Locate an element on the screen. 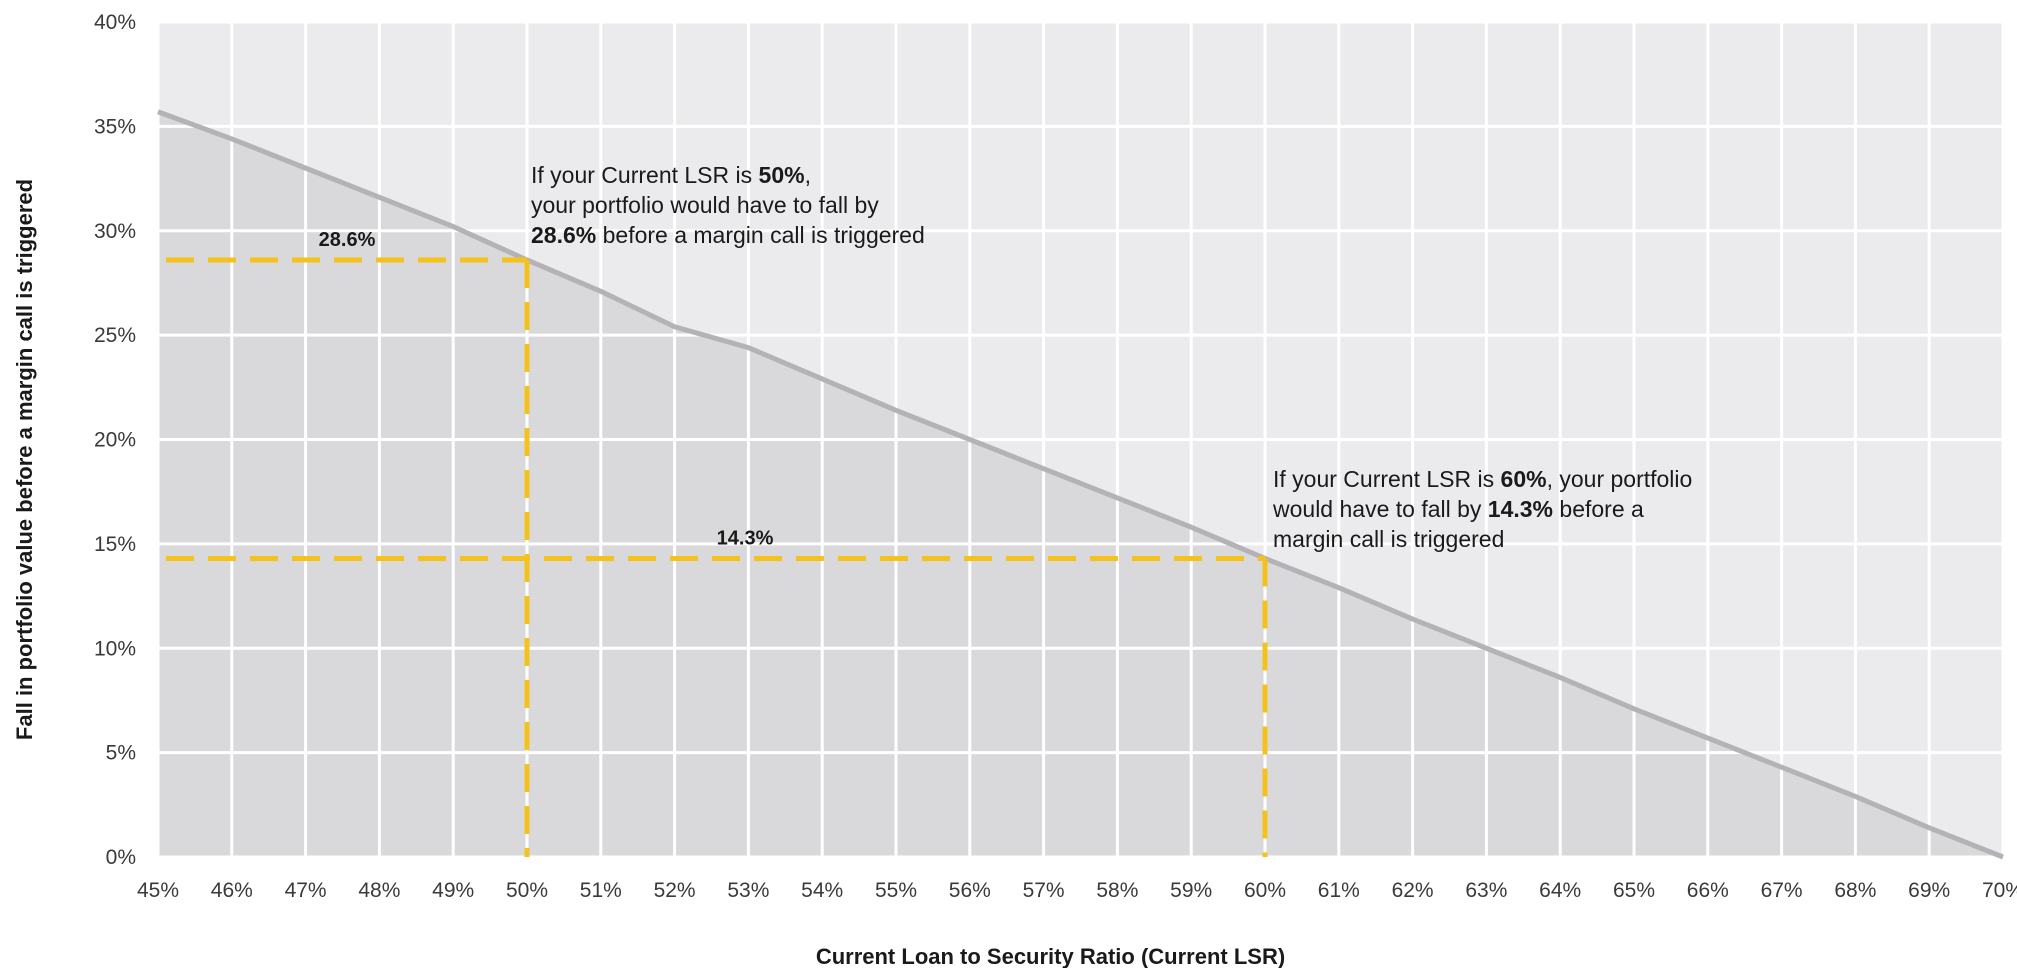  x-tick-label: 52% is located at coordinates (675, 890).